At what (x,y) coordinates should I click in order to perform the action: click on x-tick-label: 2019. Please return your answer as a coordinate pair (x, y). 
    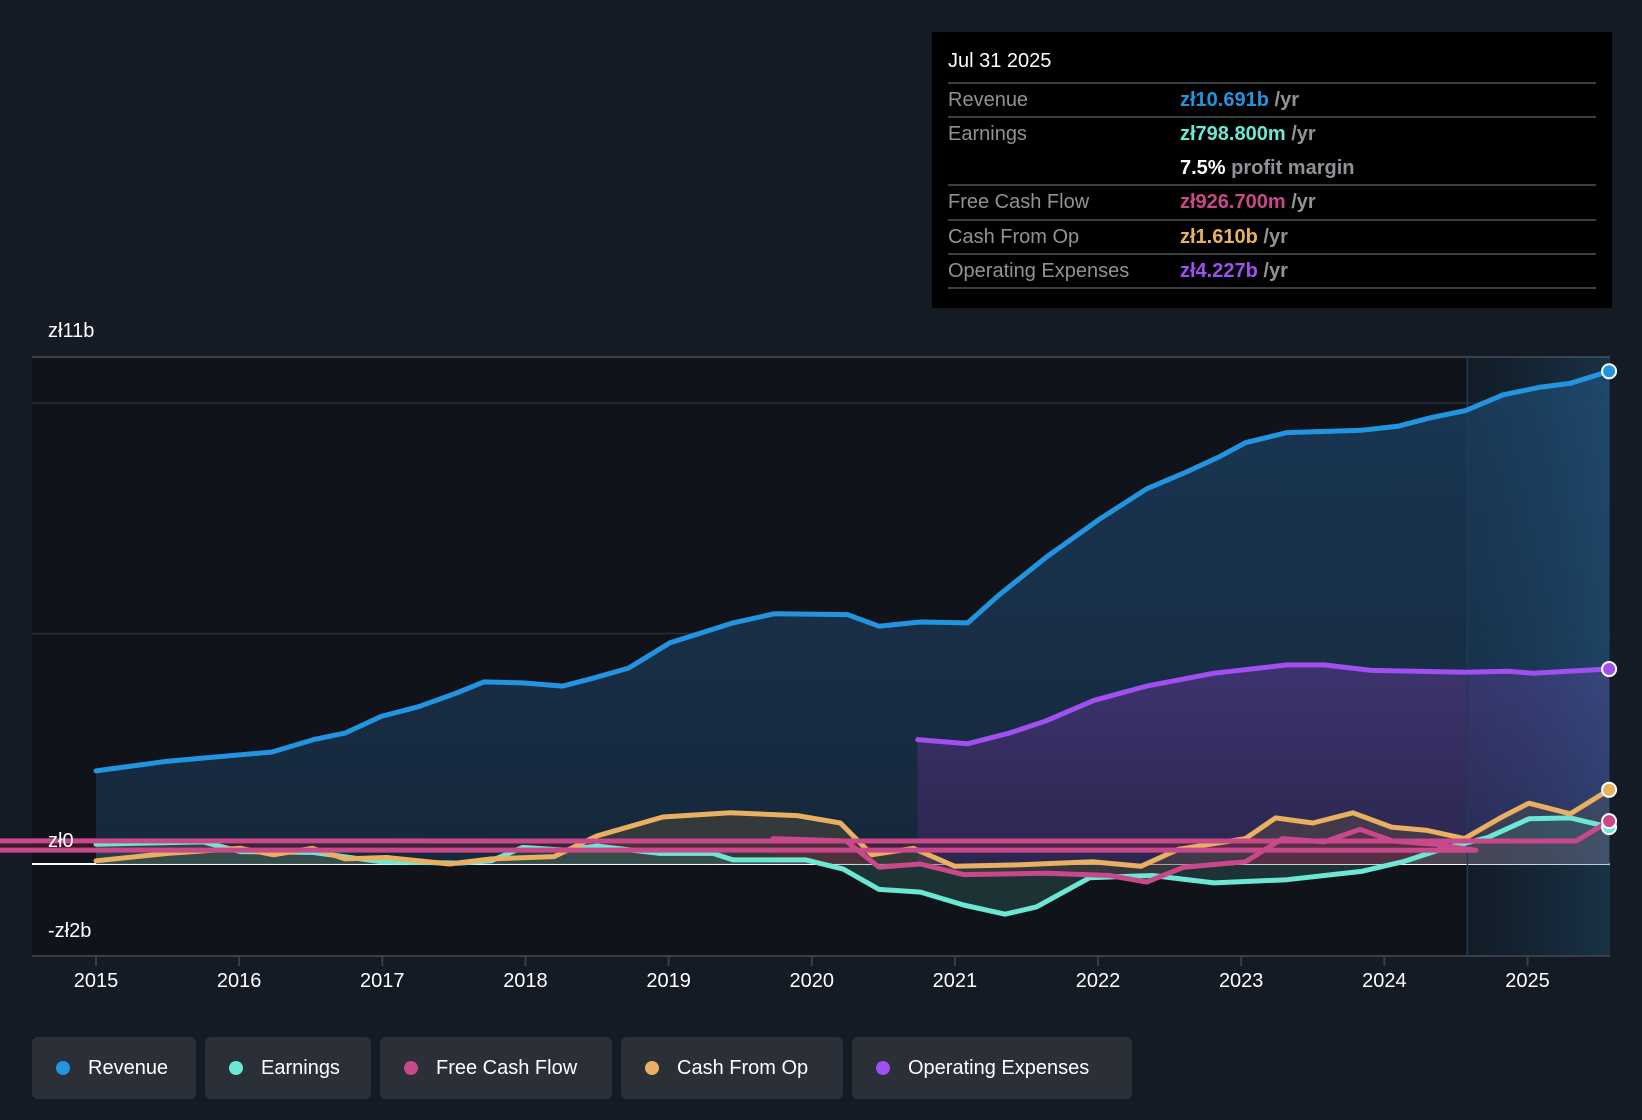
    Looking at the image, I should click on (668, 981).